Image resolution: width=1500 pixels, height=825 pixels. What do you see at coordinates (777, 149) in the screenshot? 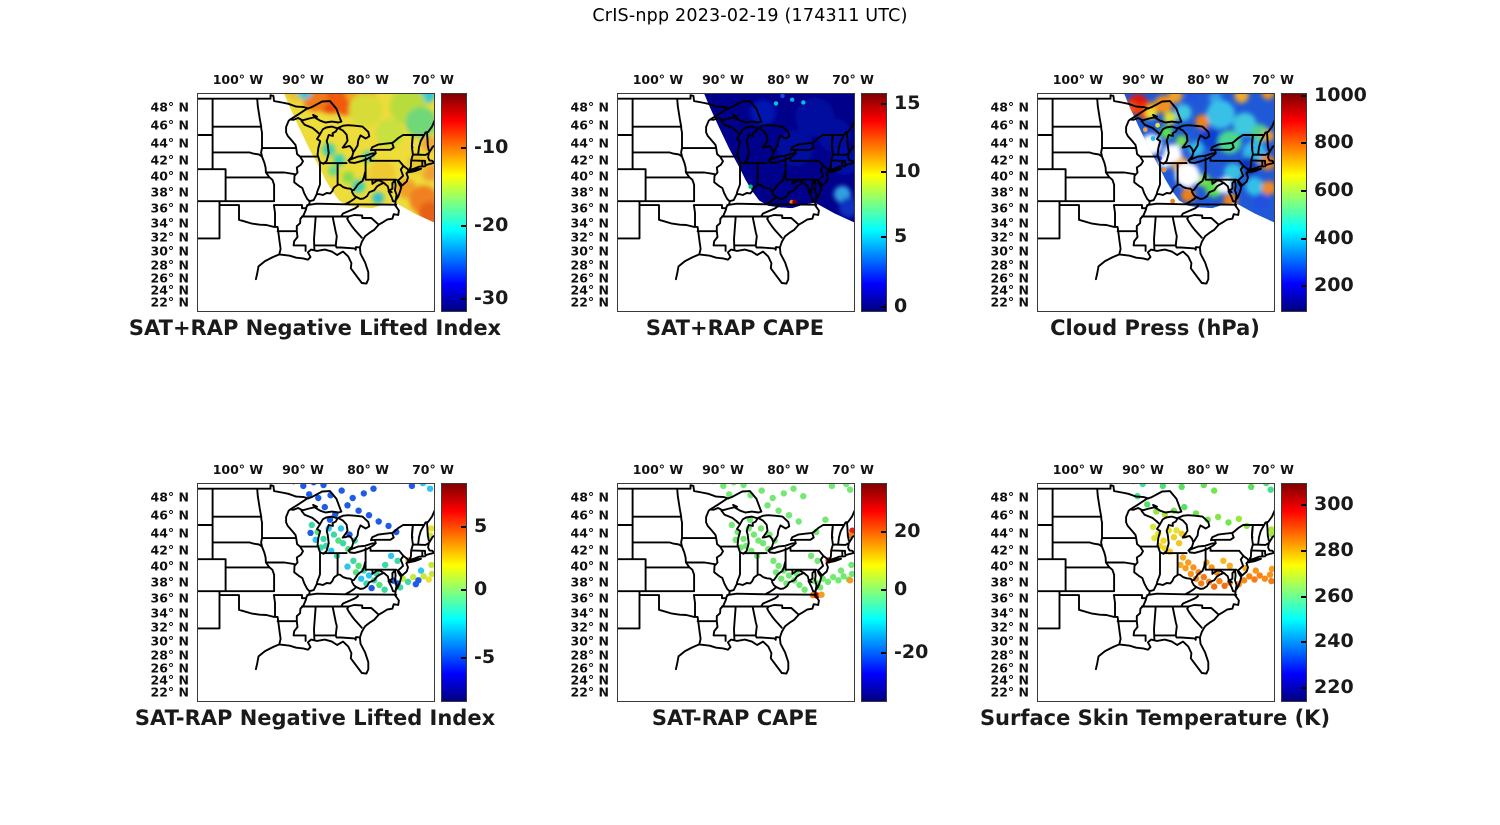
I see `scatter-dots` at bounding box center [777, 149].